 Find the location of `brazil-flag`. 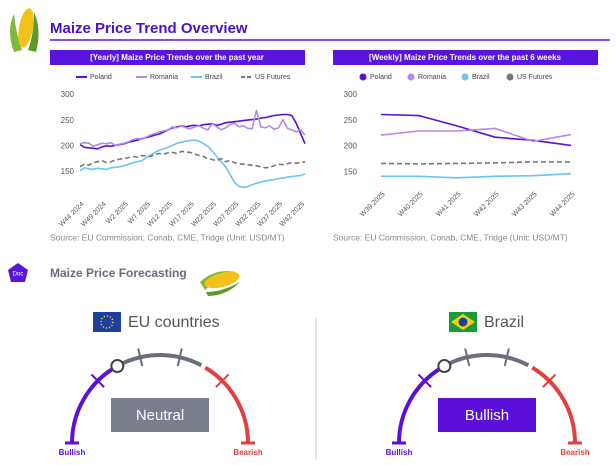

brazil-flag is located at coordinates (463, 322).